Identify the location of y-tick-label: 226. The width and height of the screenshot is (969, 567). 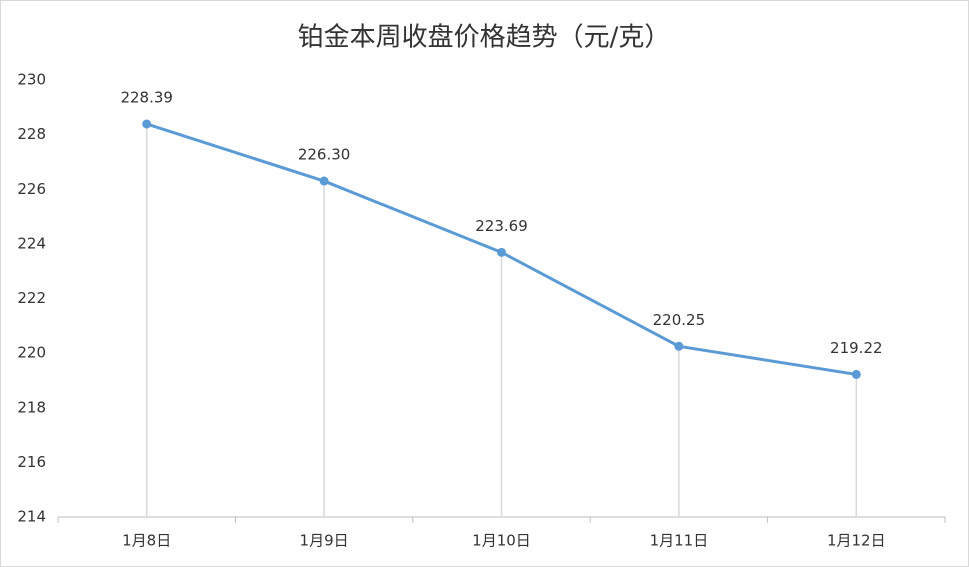
(31, 189).